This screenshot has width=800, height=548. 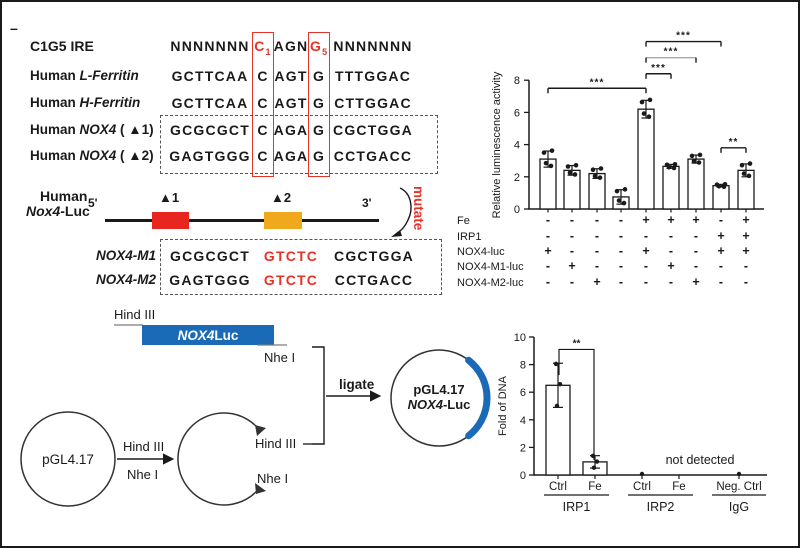 I want to click on c1-highlight-box, so click(x=263, y=104).